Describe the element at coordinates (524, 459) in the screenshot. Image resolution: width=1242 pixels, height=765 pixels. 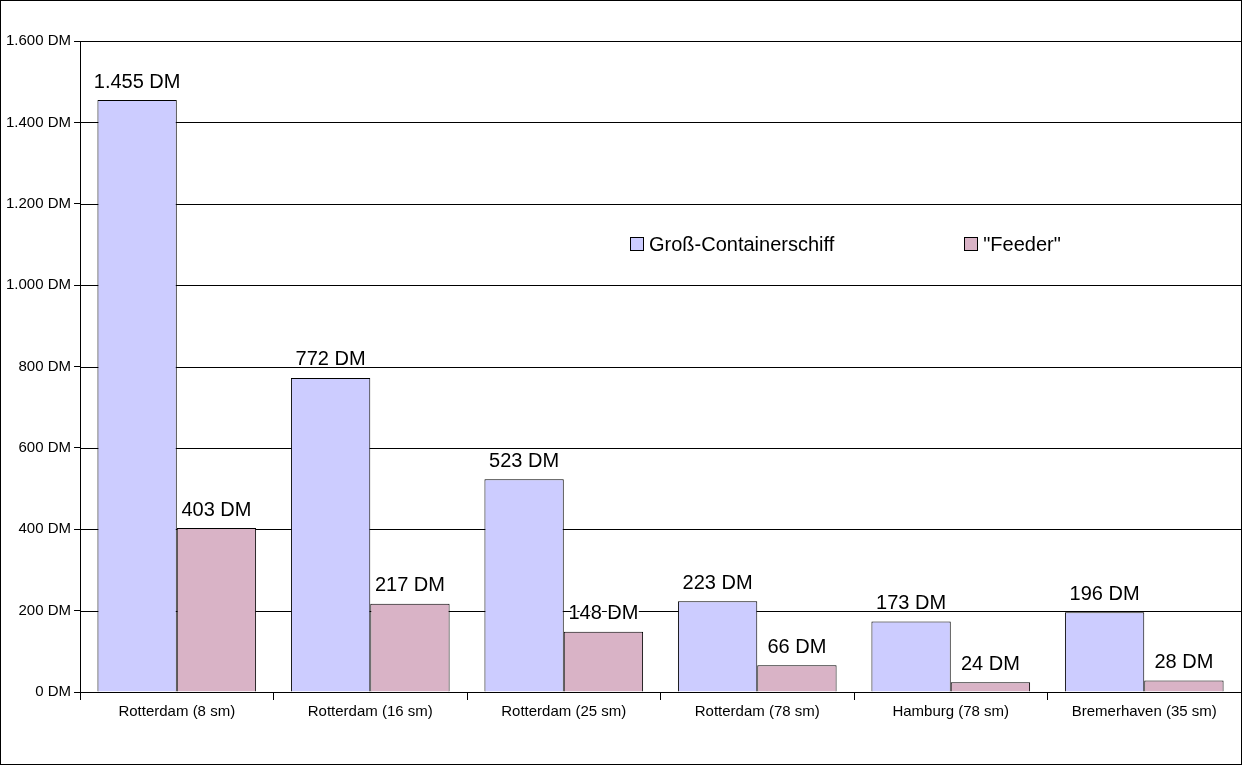
I see `data-label: 523 DM` at that location.